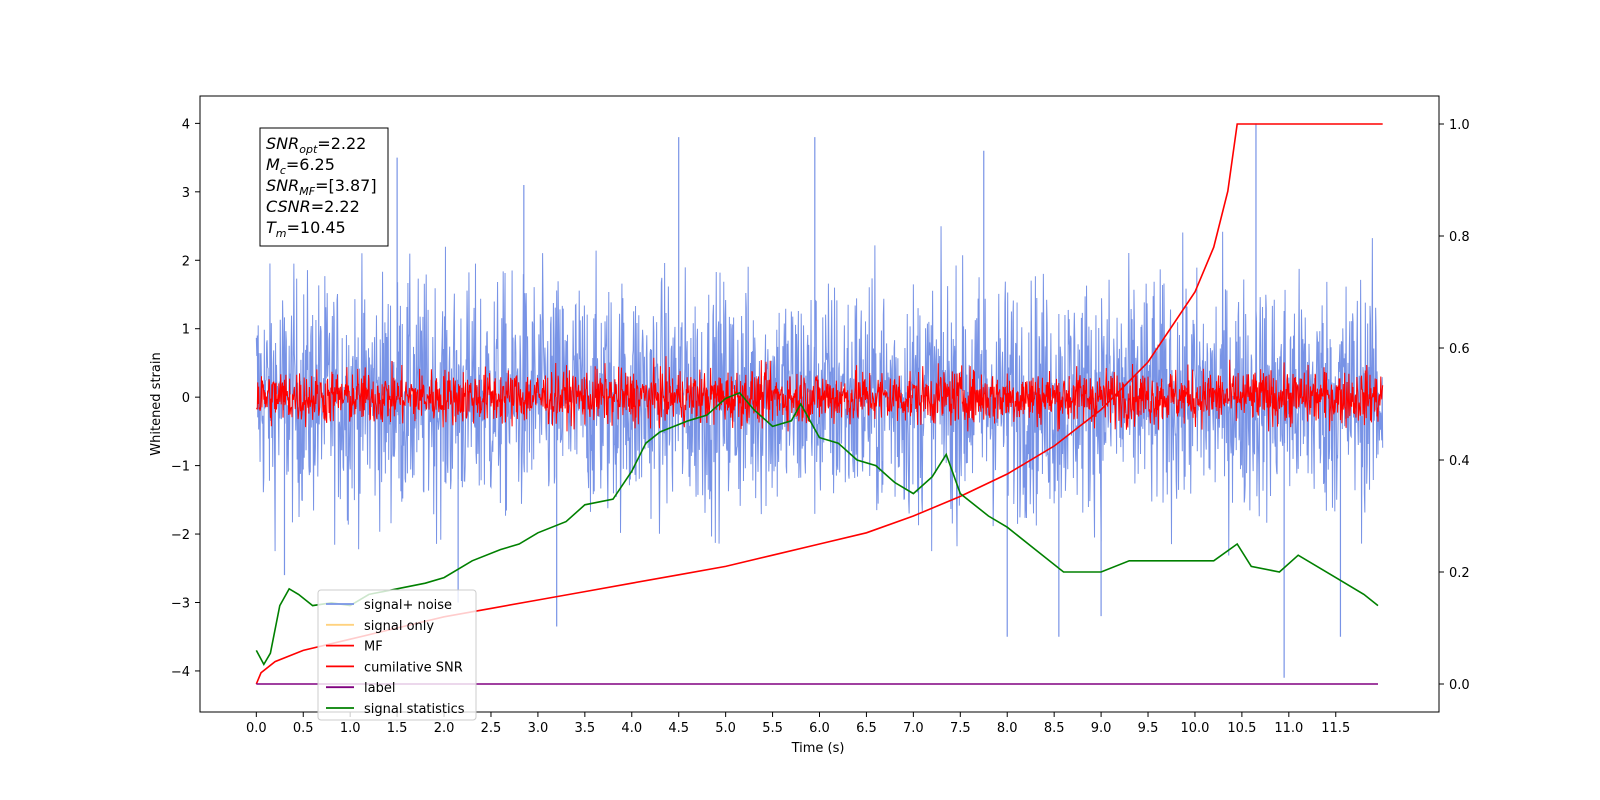 This screenshot has width=1600, height=800. Describe the element at coordinates (180, 535) in the screenshot. I see `y-tick-label: −2` at that location.